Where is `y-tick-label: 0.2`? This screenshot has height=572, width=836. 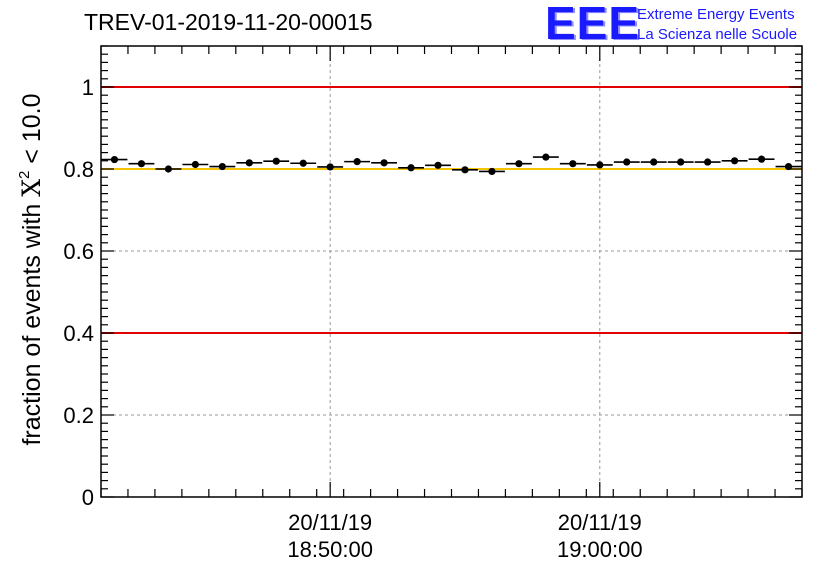
y-tick-label: 0.2 is located at coordinates (78, 415).